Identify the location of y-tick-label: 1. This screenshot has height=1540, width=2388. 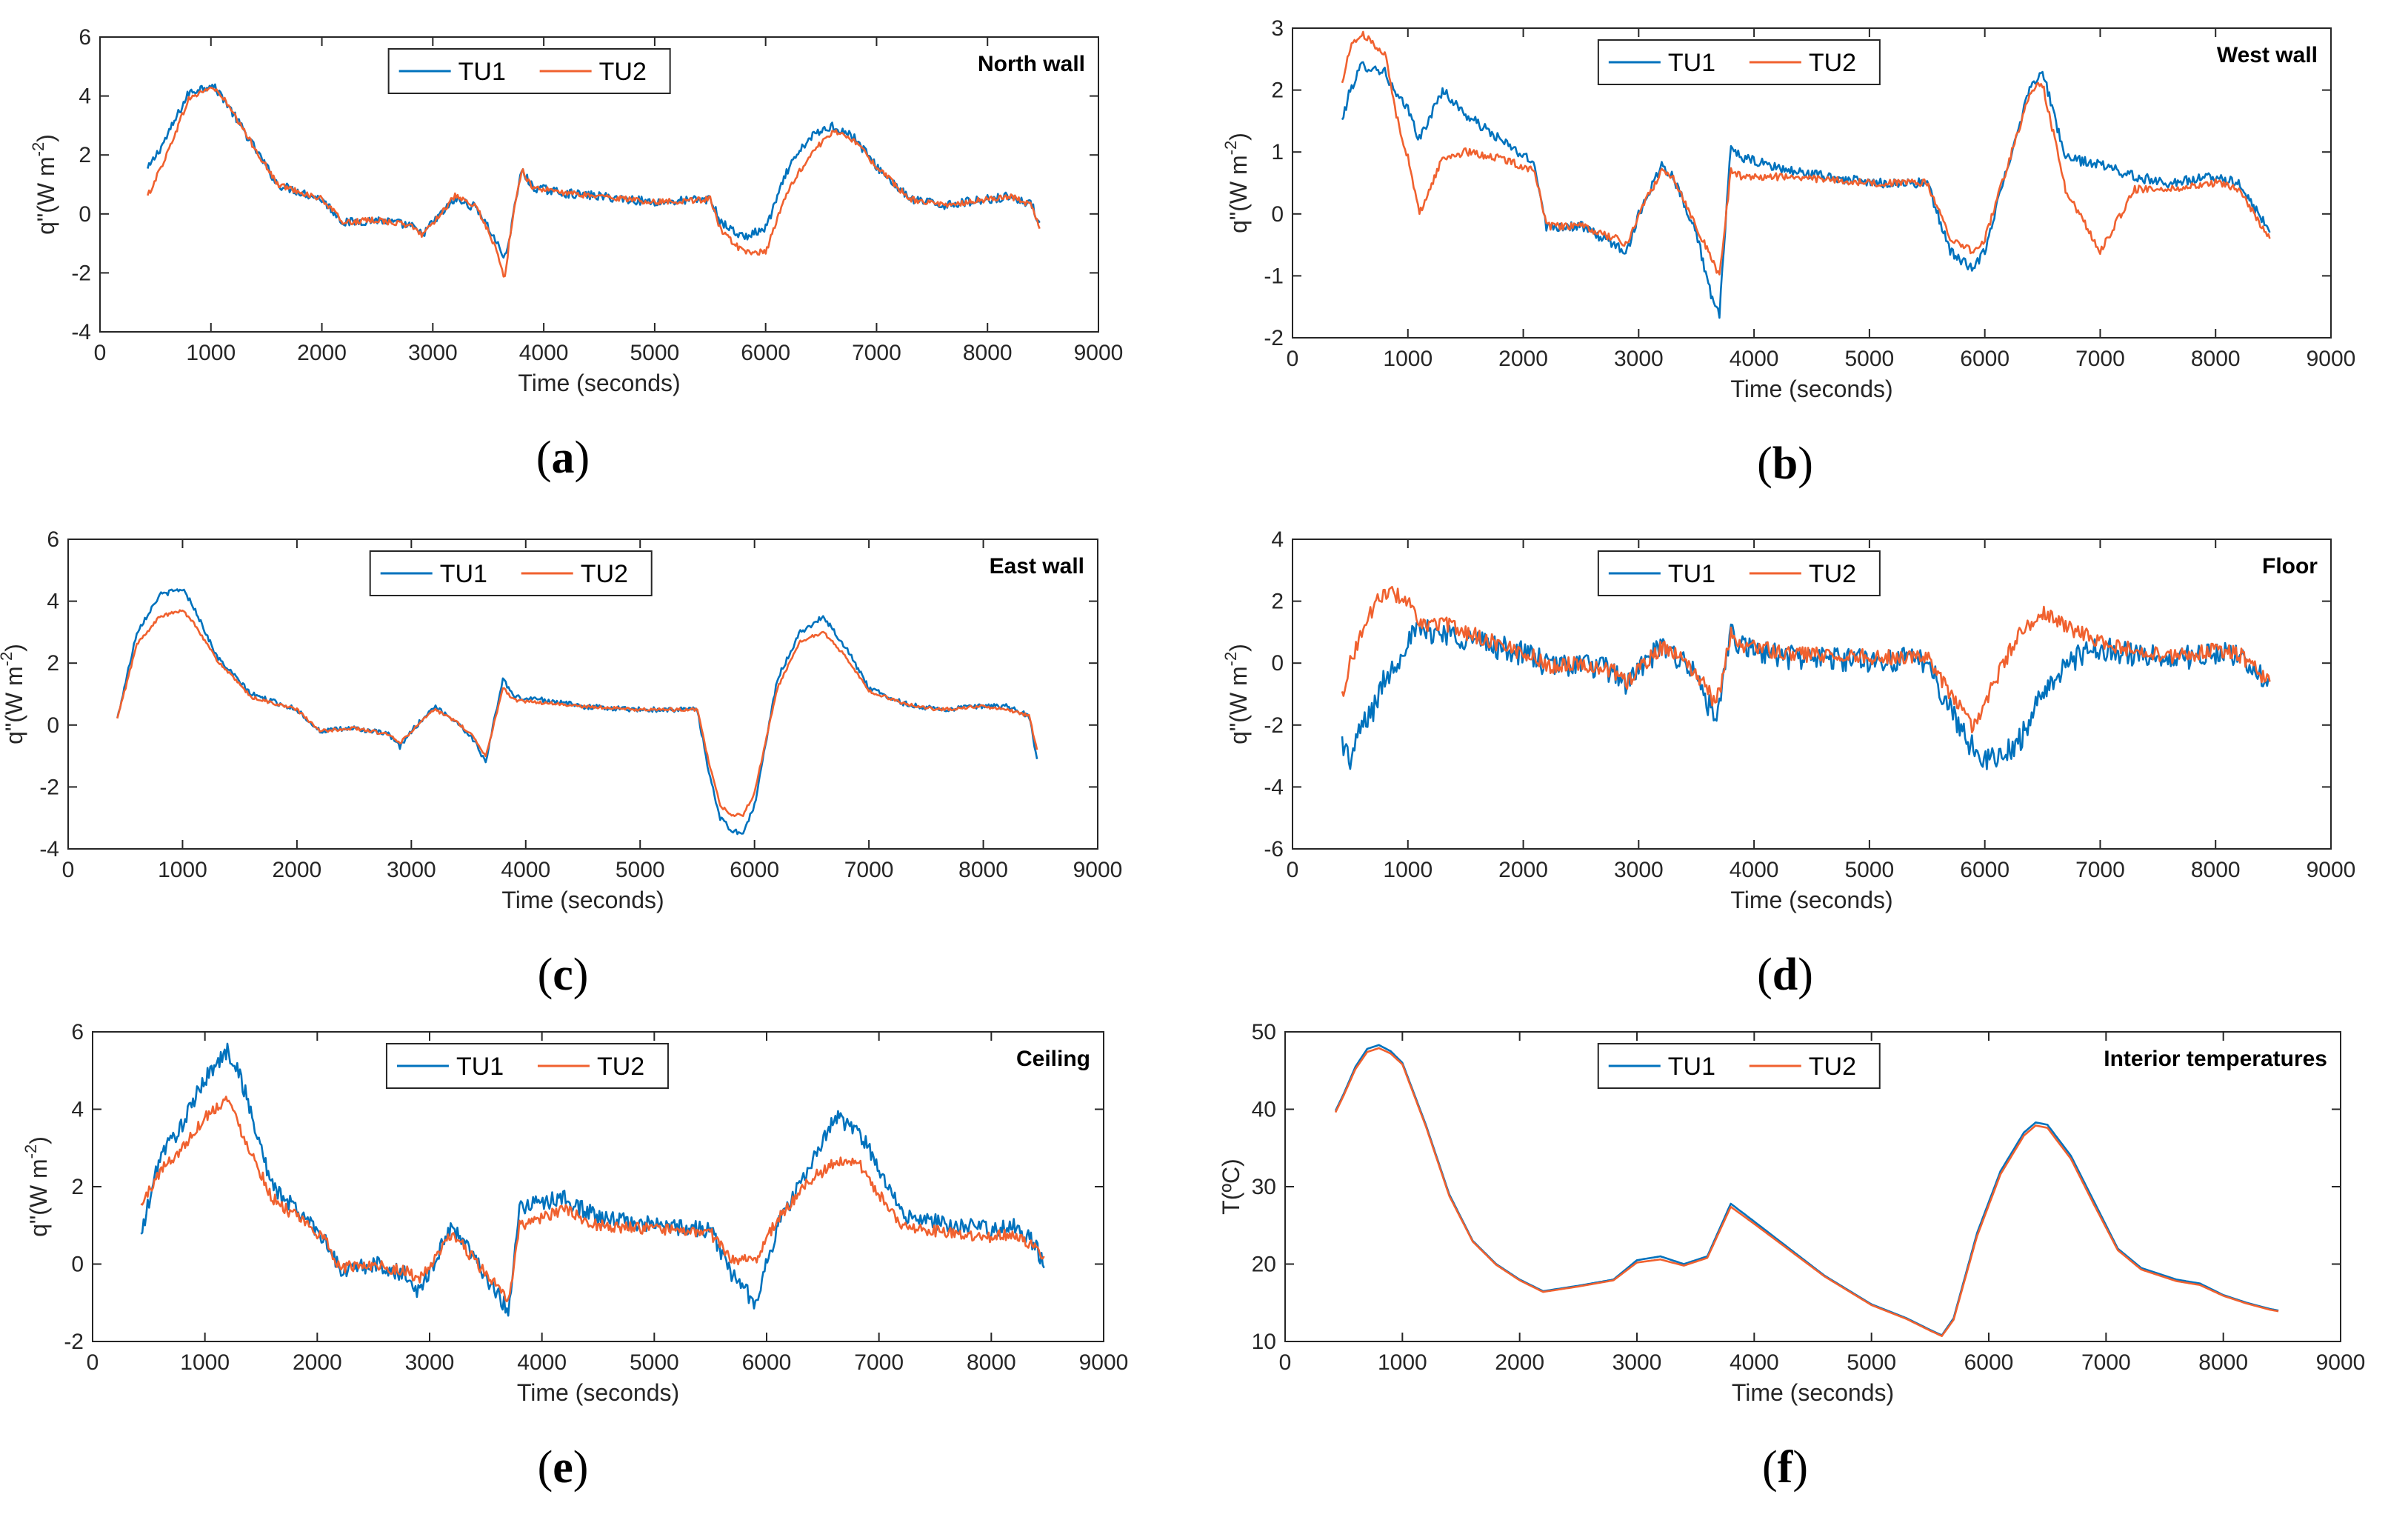
(1277, 152).